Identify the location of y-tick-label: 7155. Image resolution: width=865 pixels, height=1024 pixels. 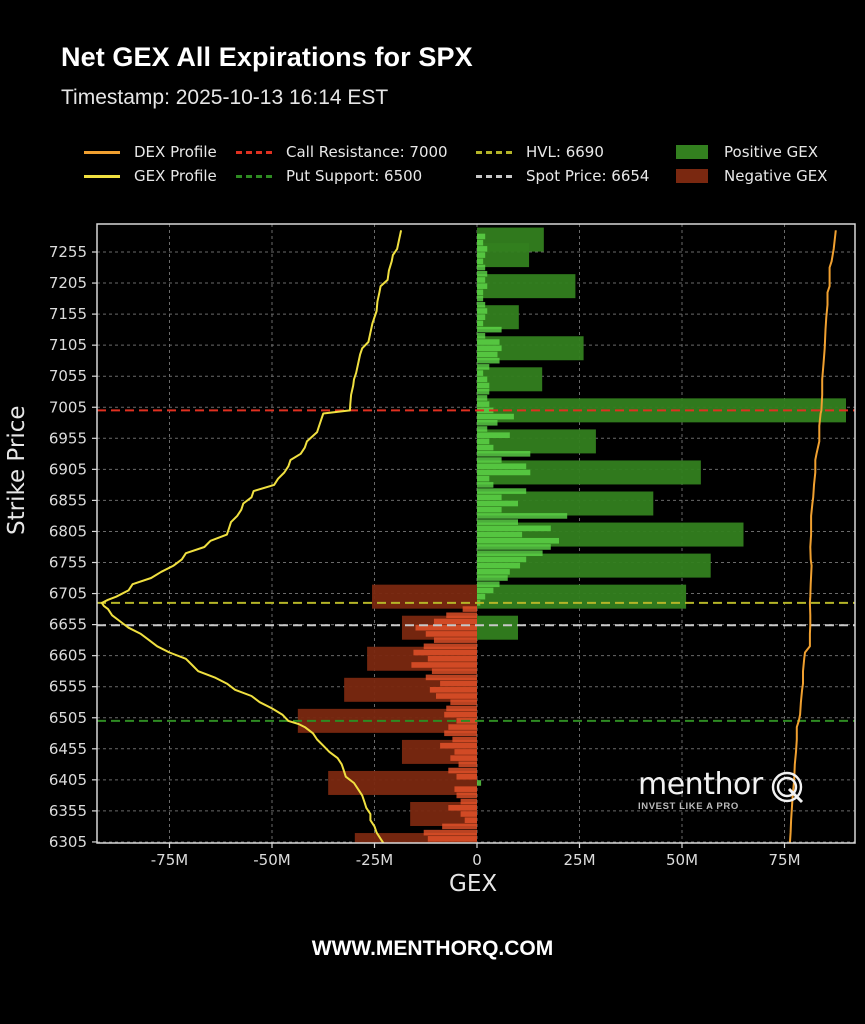
(68, 314).